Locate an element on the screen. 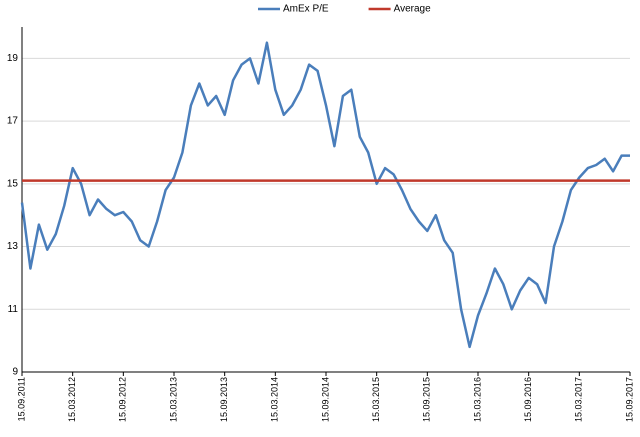 This screenshot has width=640, height=437. y-tick-label: 13 is located at coordinates (13, 246).